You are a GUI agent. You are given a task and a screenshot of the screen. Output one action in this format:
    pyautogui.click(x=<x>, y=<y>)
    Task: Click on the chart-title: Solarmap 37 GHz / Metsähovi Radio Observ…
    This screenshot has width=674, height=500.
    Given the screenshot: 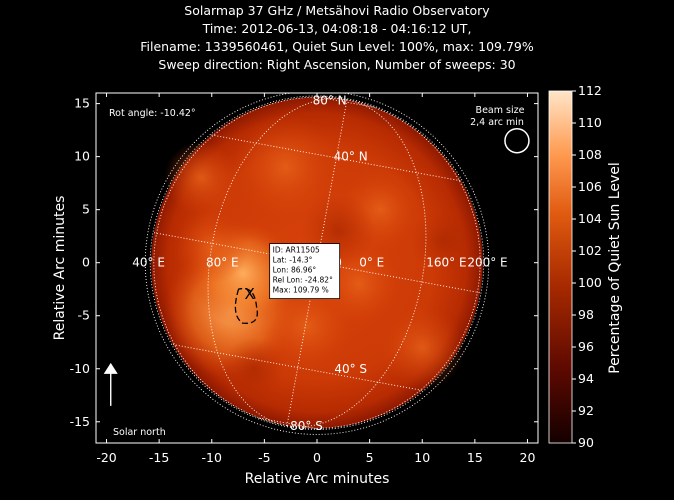 What is the action you would take?
    pyautogui.click(x=337, y=38)
    